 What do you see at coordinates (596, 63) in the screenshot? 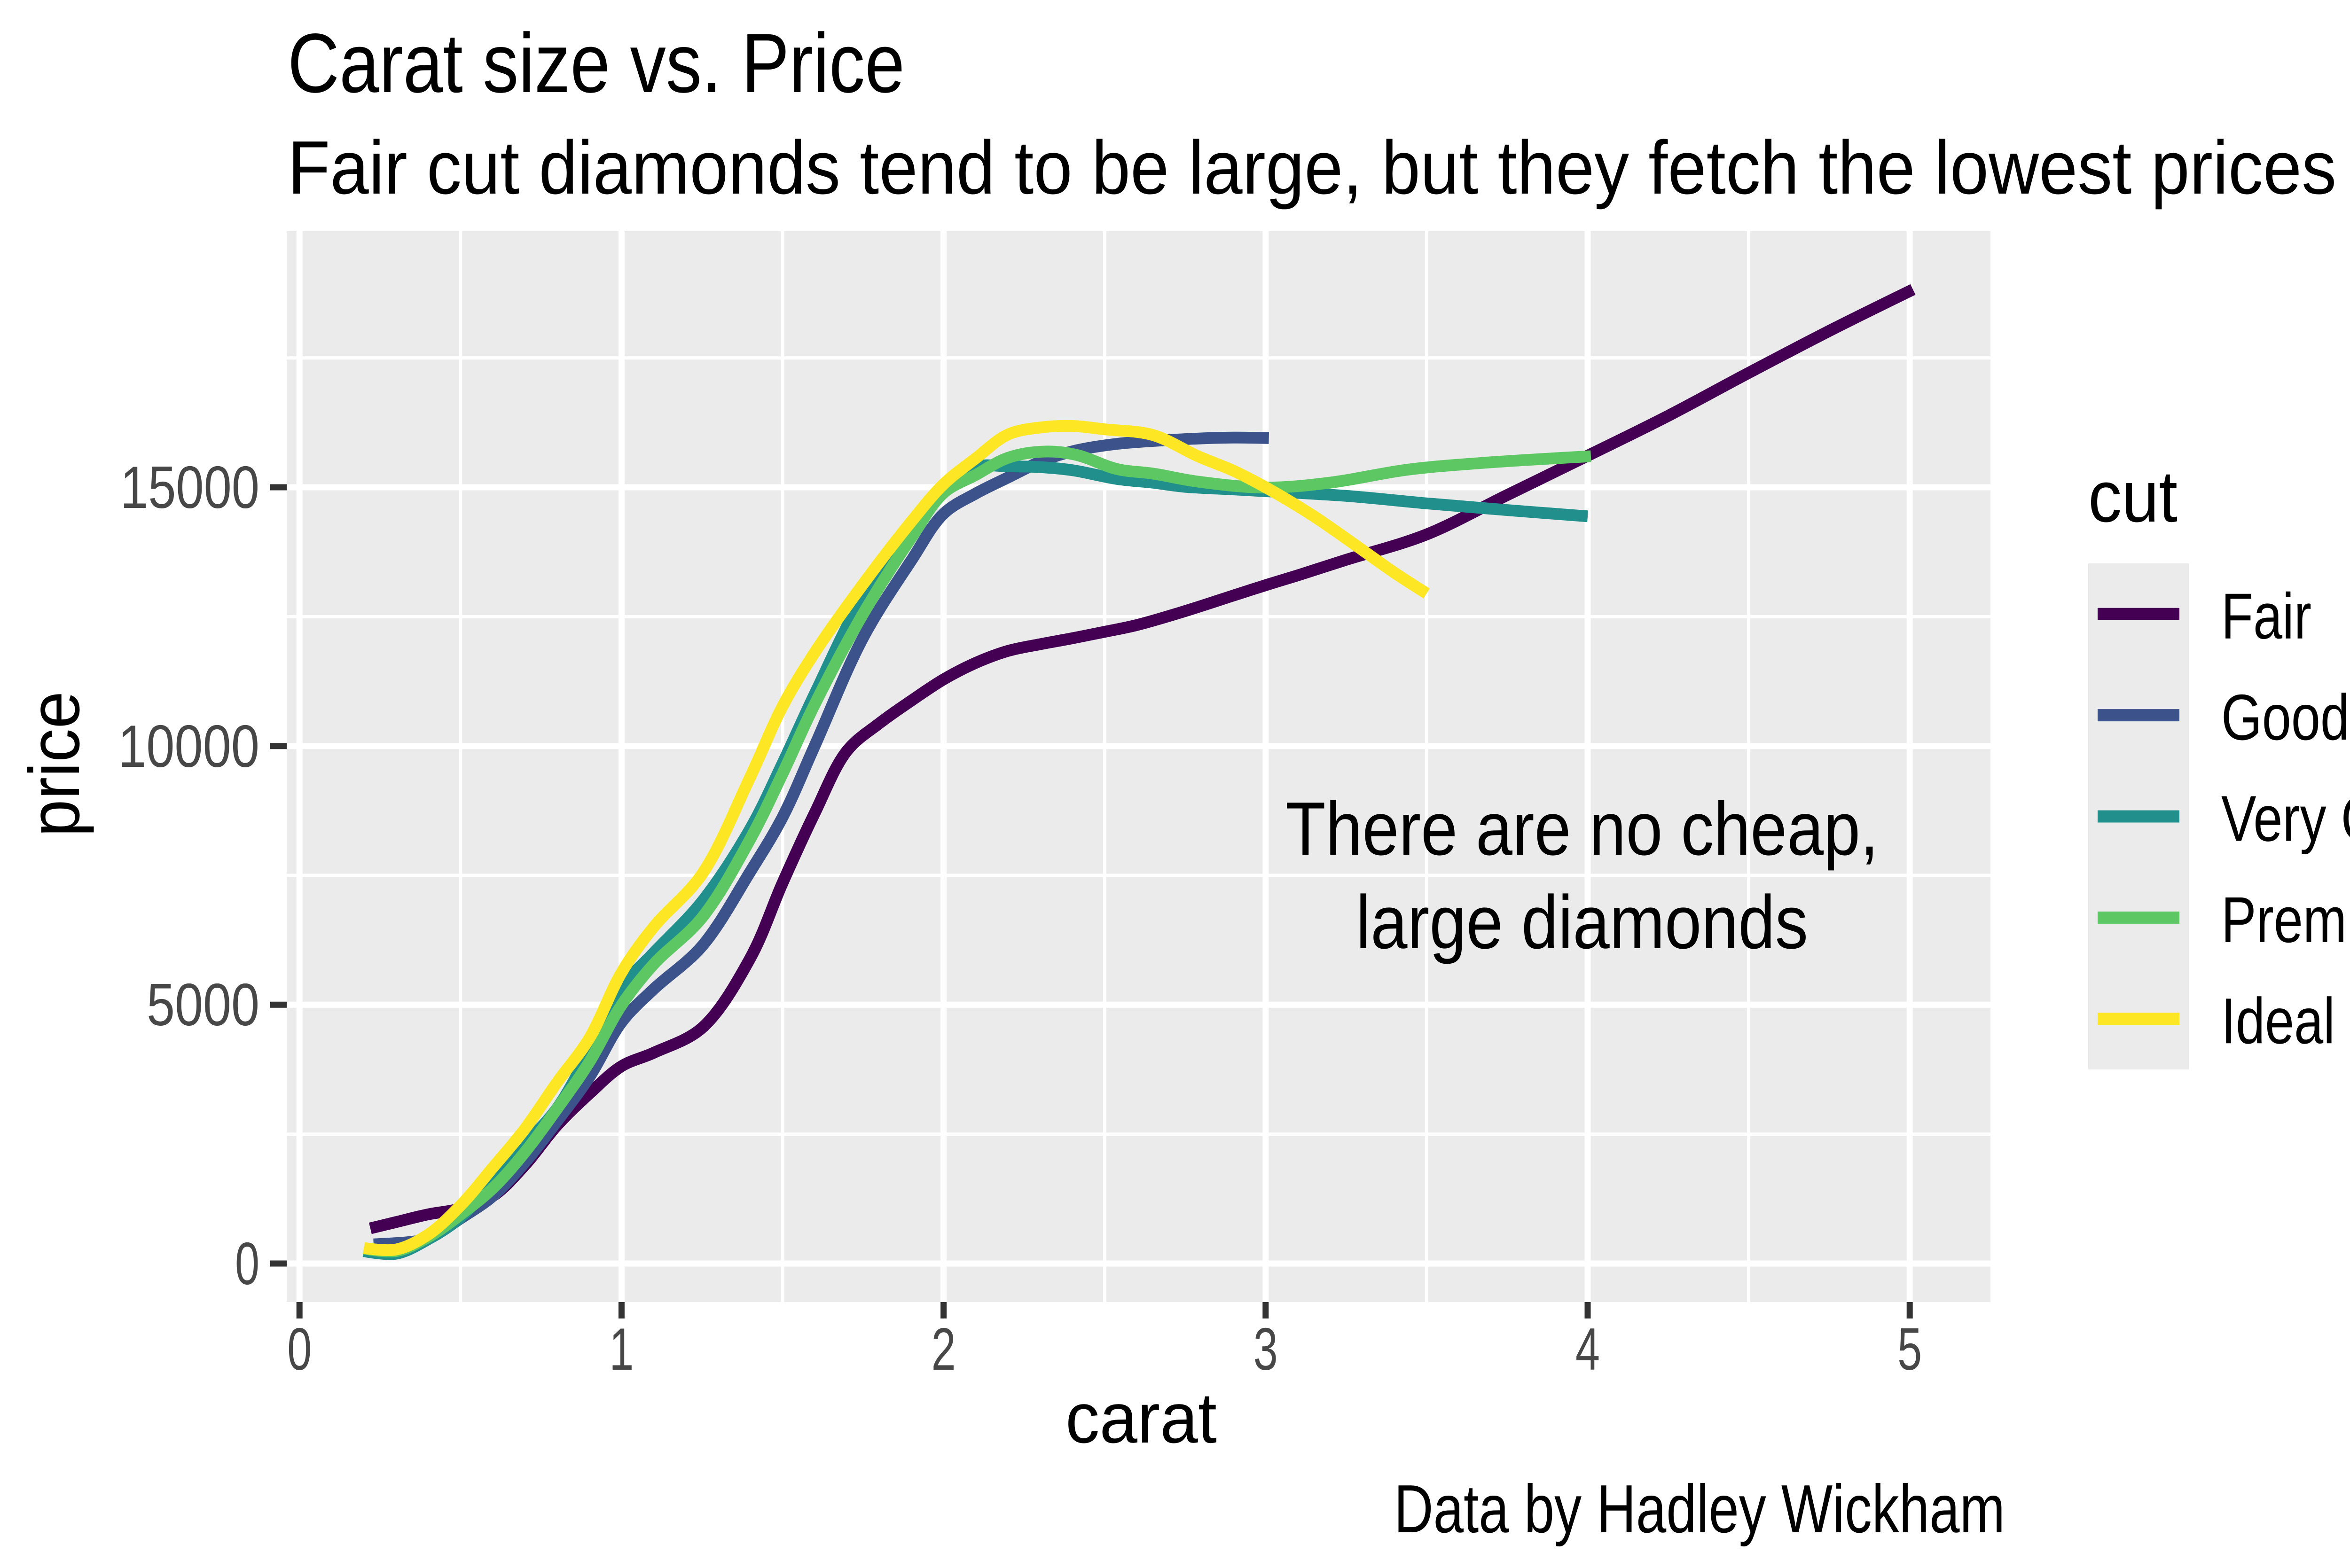
I see `svg-text: Carat size vs. Price` at bounding box center [596, 63].